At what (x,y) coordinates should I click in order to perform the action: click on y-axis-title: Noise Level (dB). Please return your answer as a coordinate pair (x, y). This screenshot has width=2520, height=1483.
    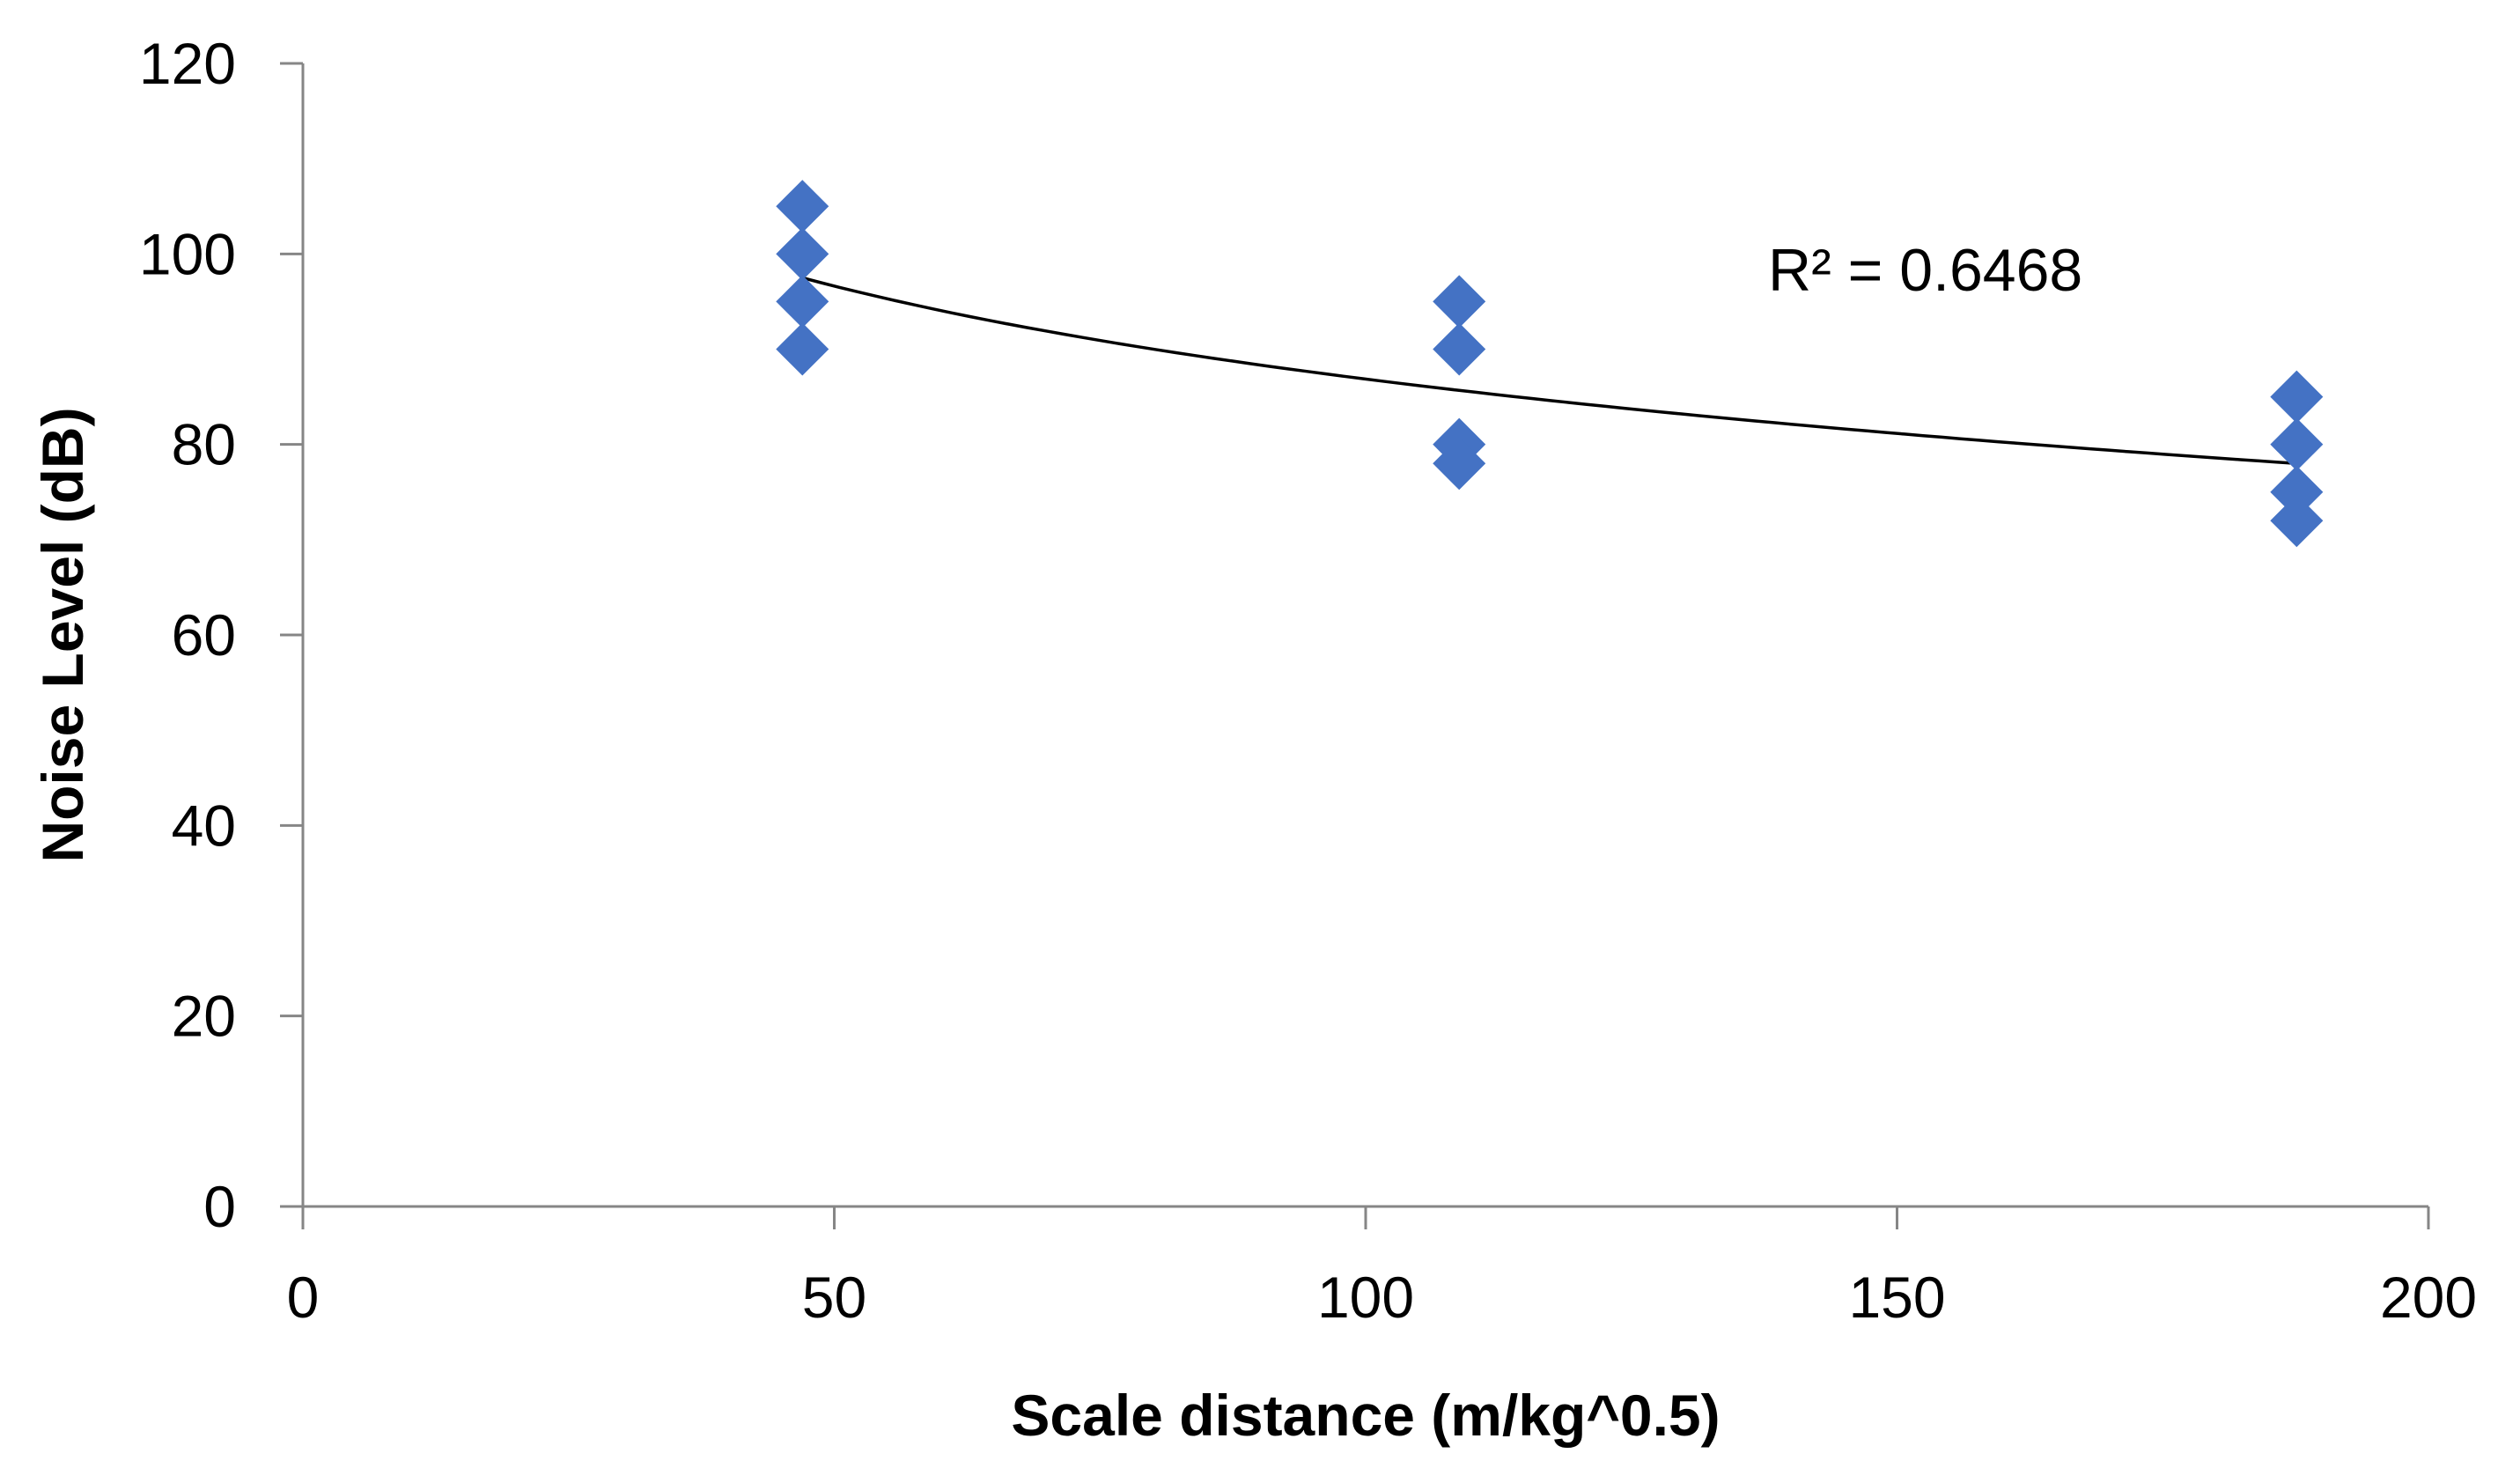
    Looking at the image, I should click on (63, 634).